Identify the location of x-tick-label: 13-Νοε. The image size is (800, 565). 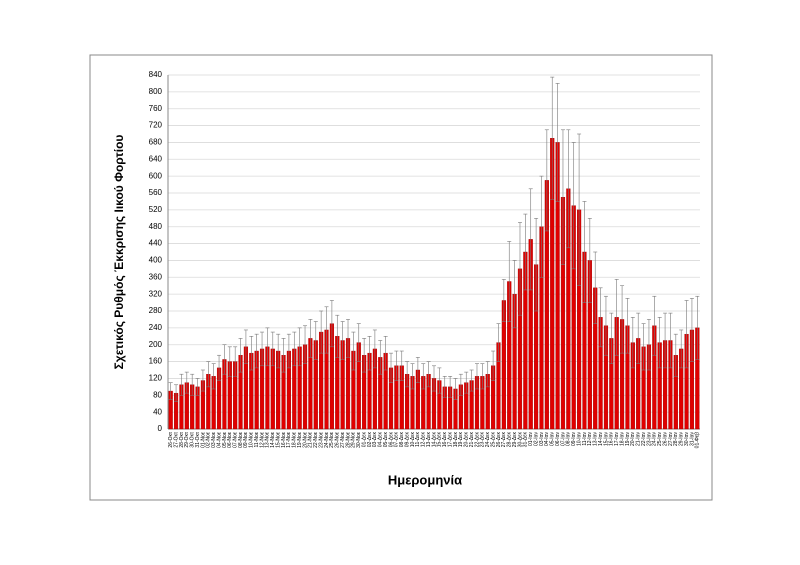
(268, 439).